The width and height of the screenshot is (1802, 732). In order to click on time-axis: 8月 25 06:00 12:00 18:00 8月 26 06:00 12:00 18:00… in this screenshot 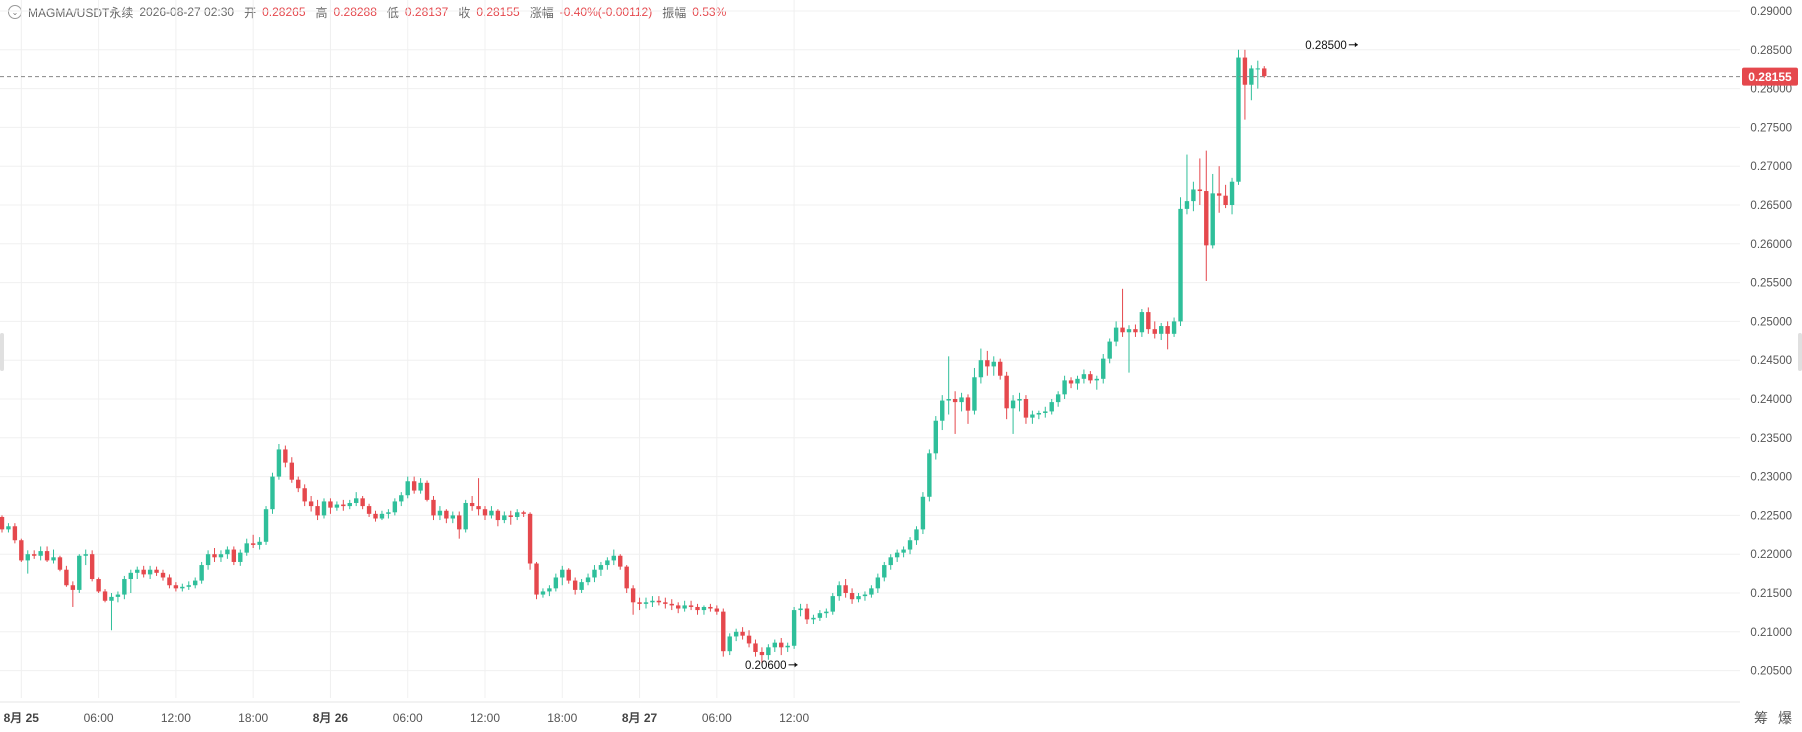, I will do `click(407, 718)`.